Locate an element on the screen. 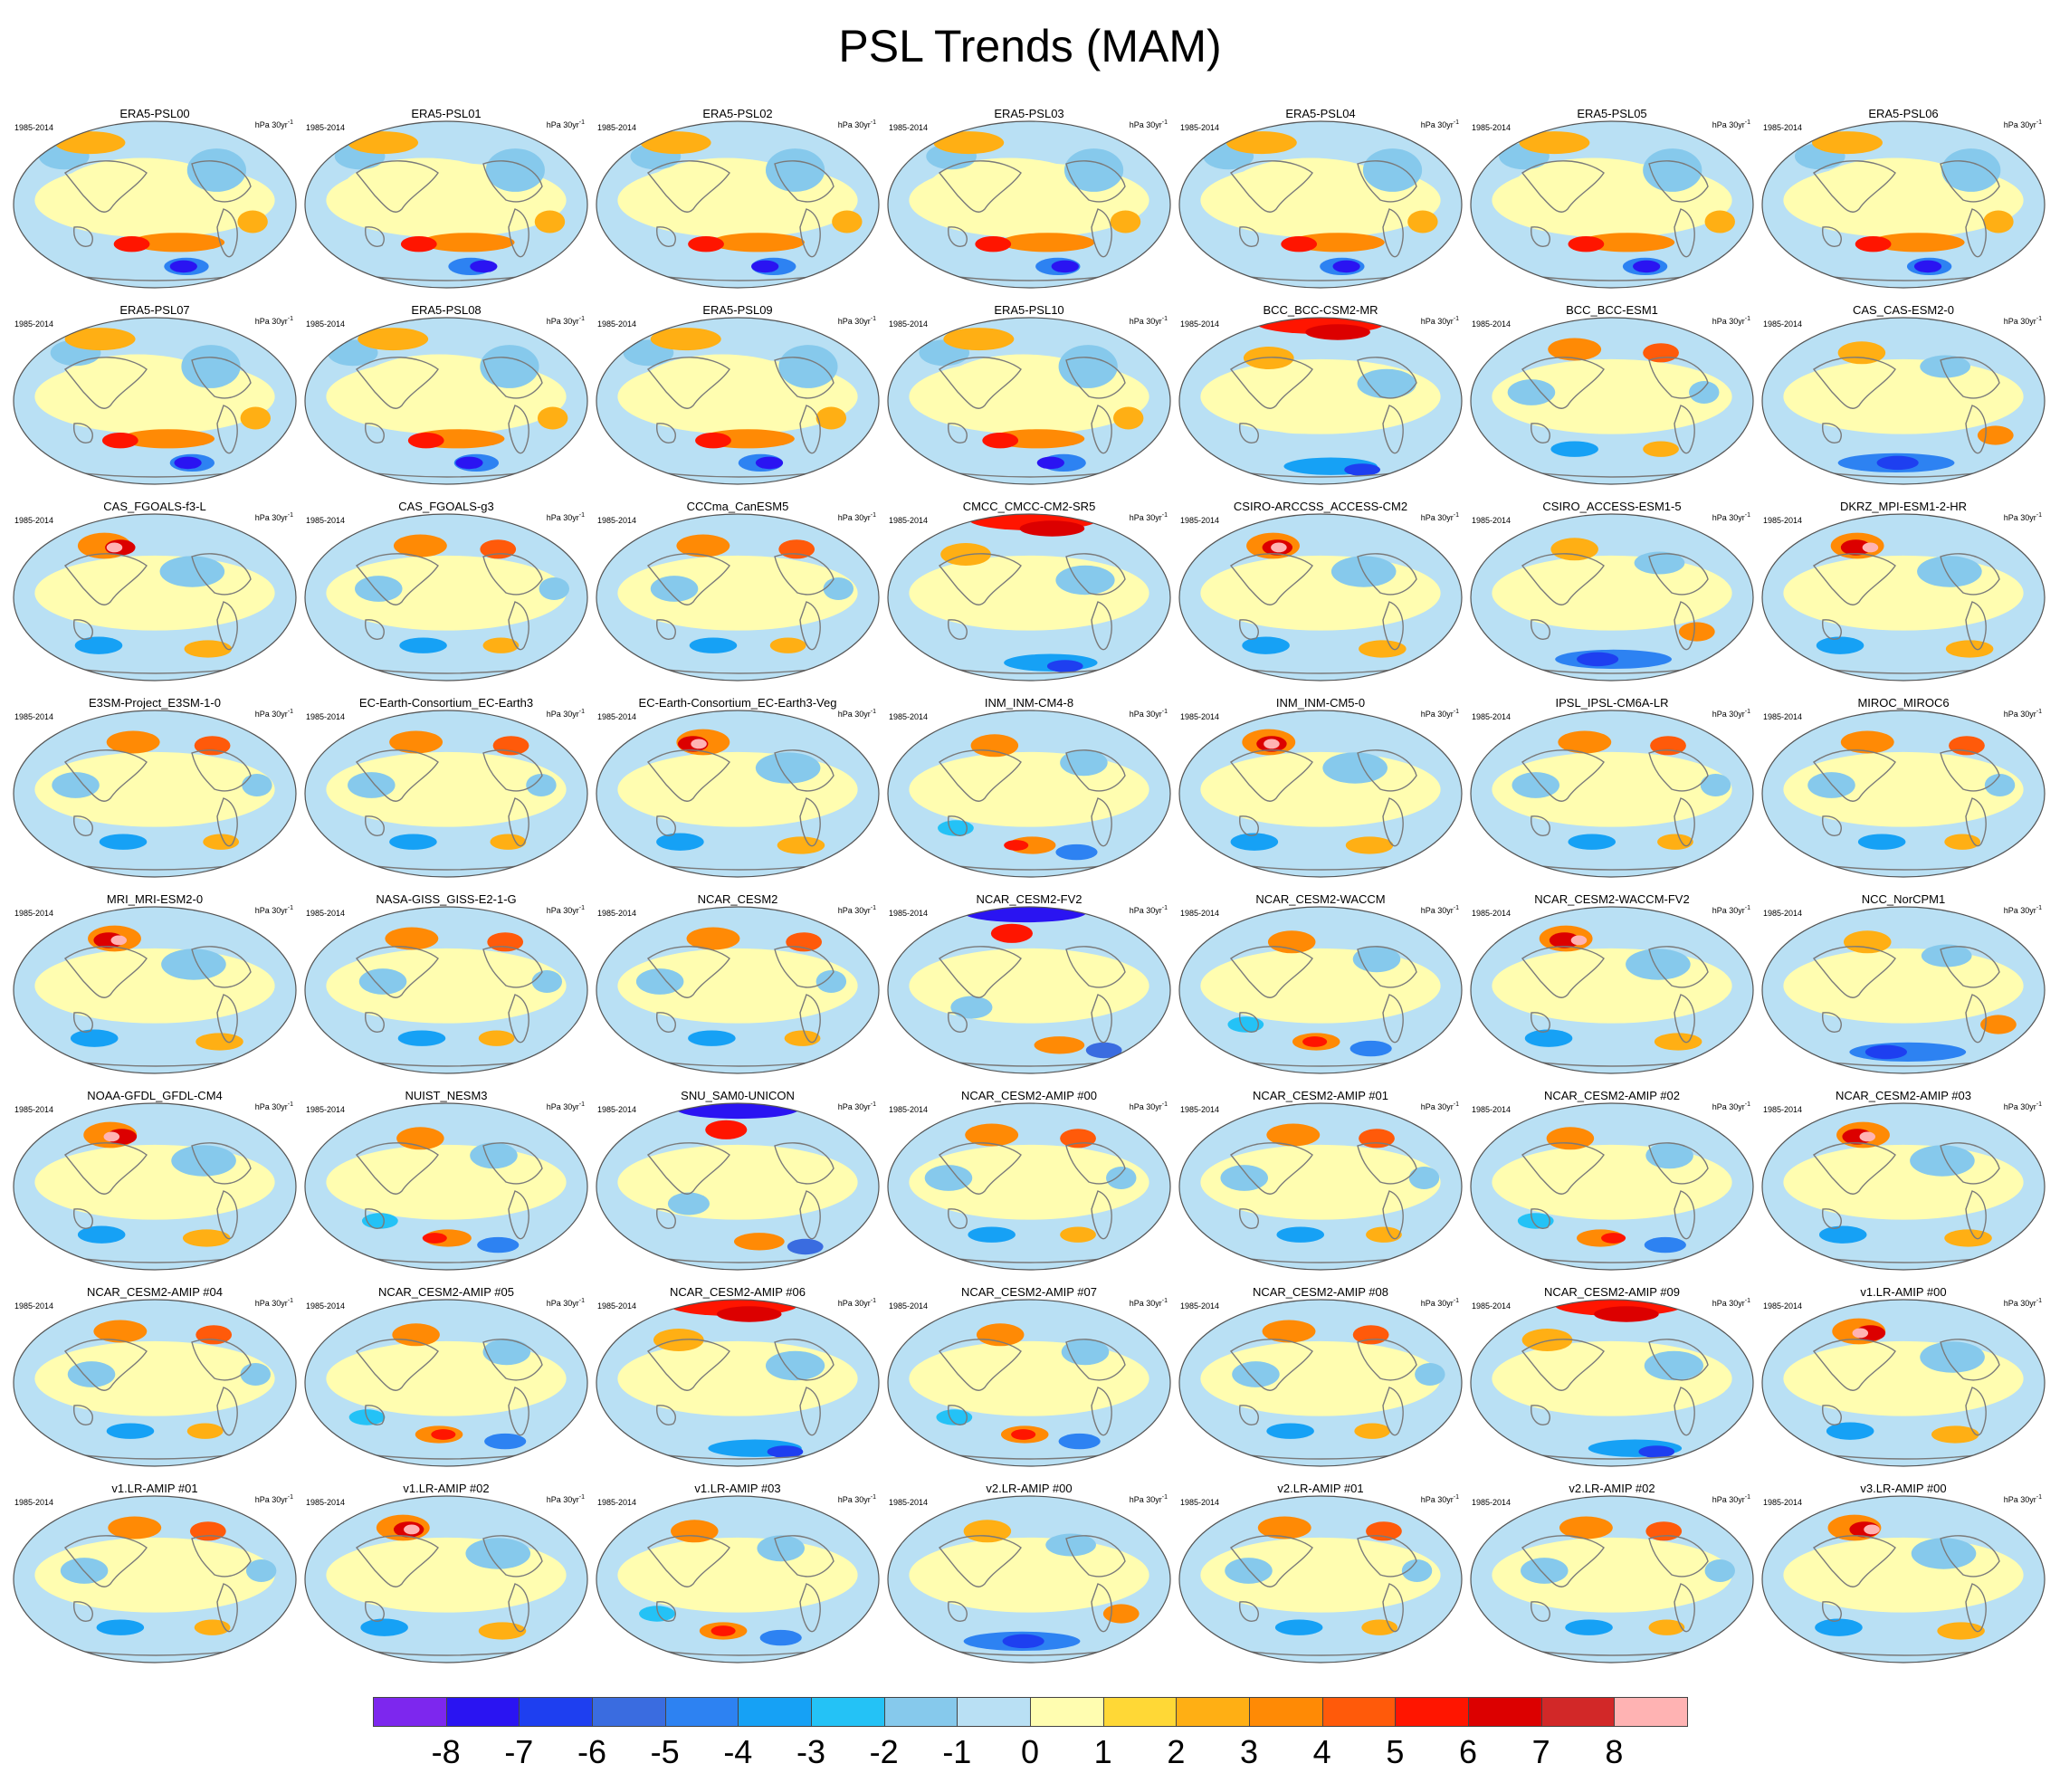 Image resolution: width=2060 pixels, height=1792 pixels. panel-title: NCAR_CESM2-AMIP #07 is located at coordinates (1029, 1292).